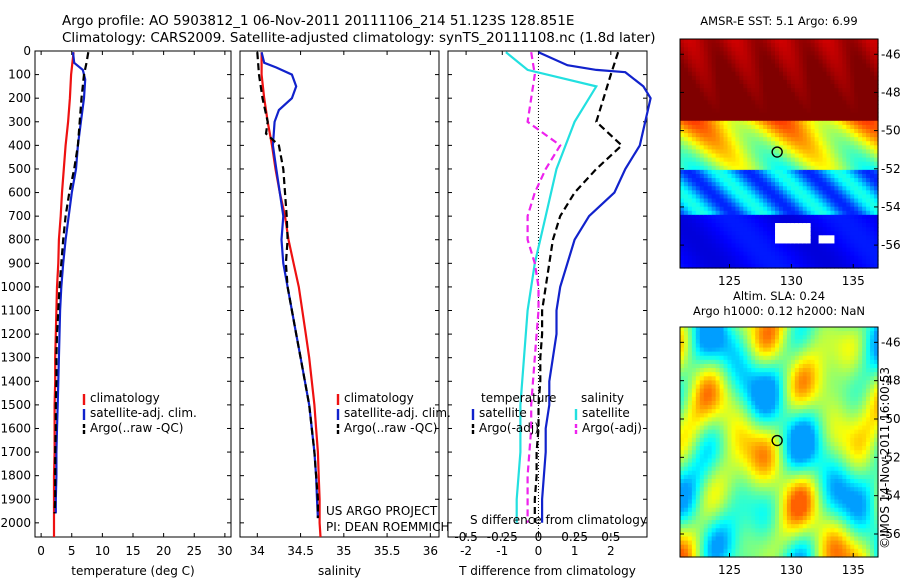 Image resolution: width=900 pixels, height=580 pixels. Describe the element at coordinates (19, 240) in the screenshot. I see `y-tick-label: 800` at that location.